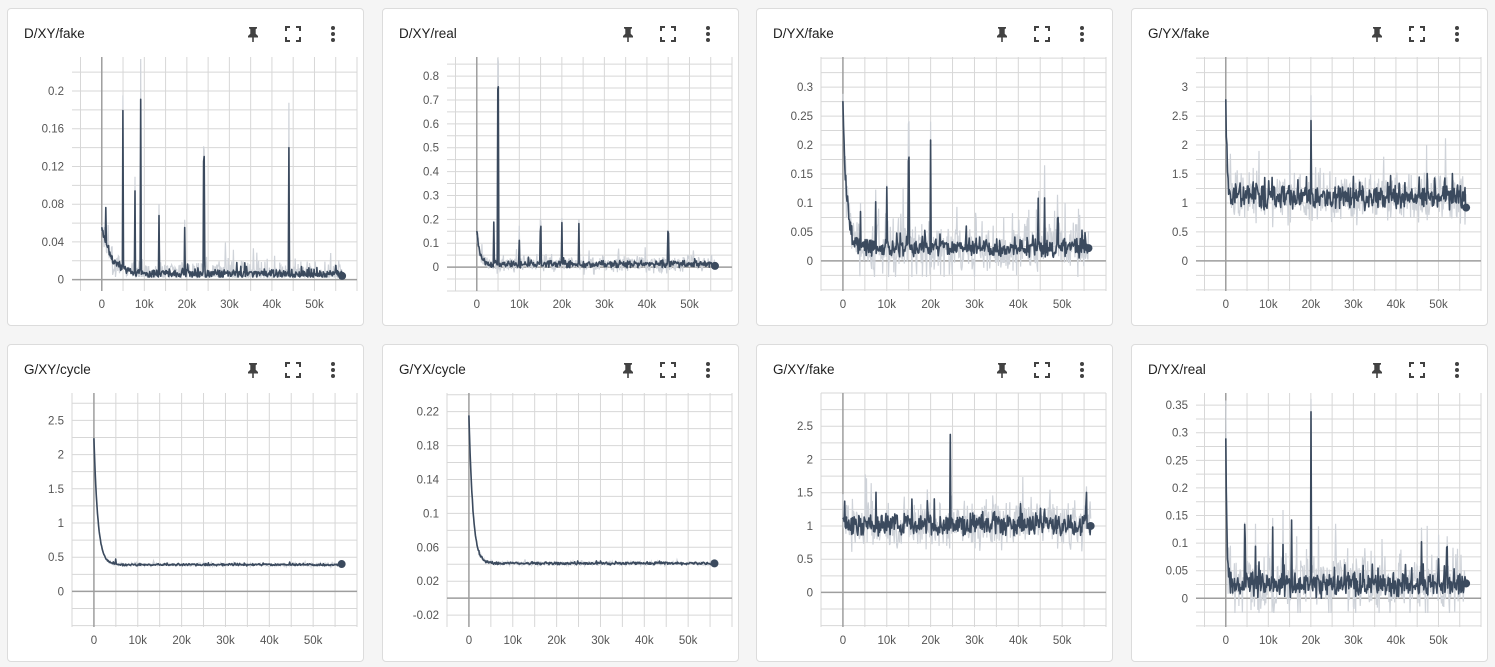 This screenshot has width=1495, height=667. I want to click on y-tick-label: 0.08, so click(53, 205).